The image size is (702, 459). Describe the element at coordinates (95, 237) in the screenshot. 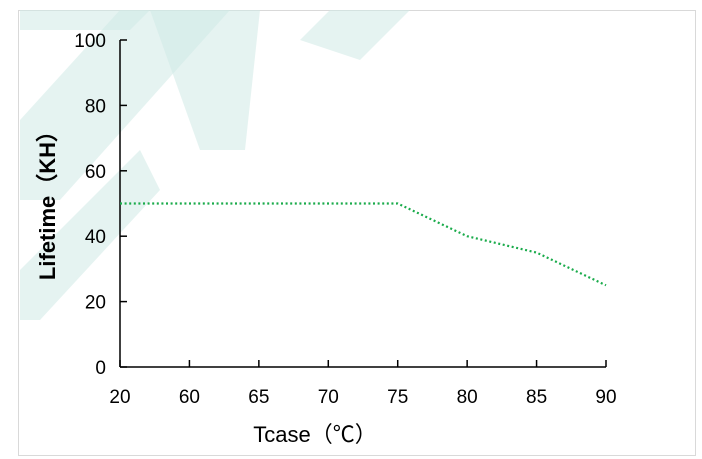

I see `y-tick-label: 40` at that location.